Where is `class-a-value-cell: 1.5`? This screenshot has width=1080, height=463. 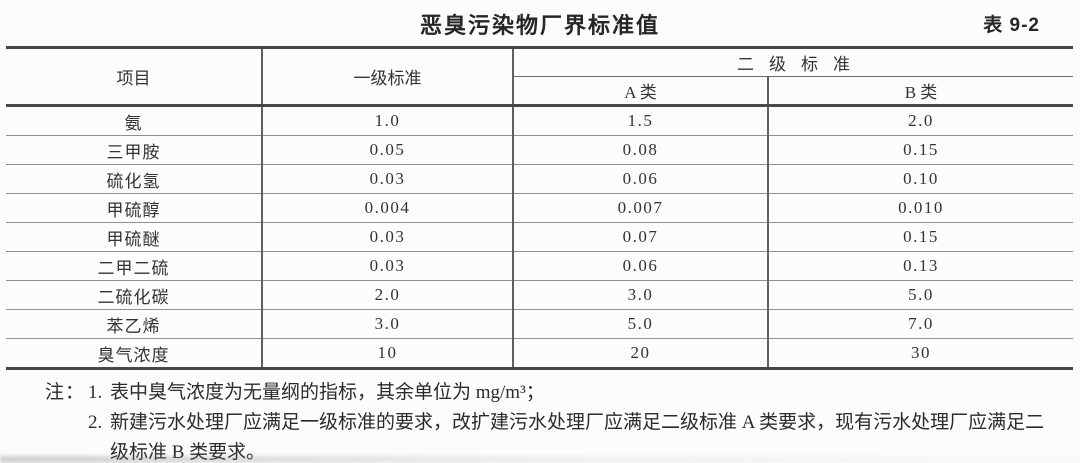 class-a-value-cell: 1.5 is located at coordinates (640, 120).